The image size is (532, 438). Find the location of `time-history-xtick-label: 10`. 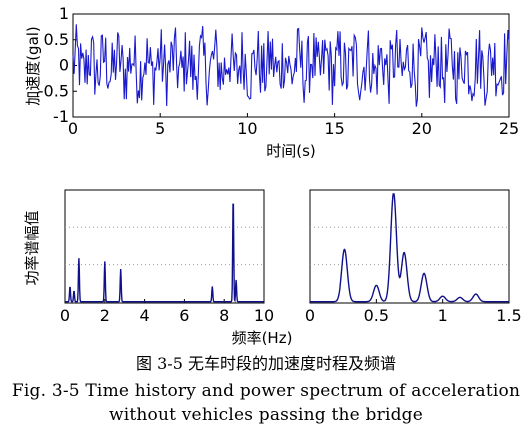

time-history-xtick-label: 10 is located at coordinates (247, 128).